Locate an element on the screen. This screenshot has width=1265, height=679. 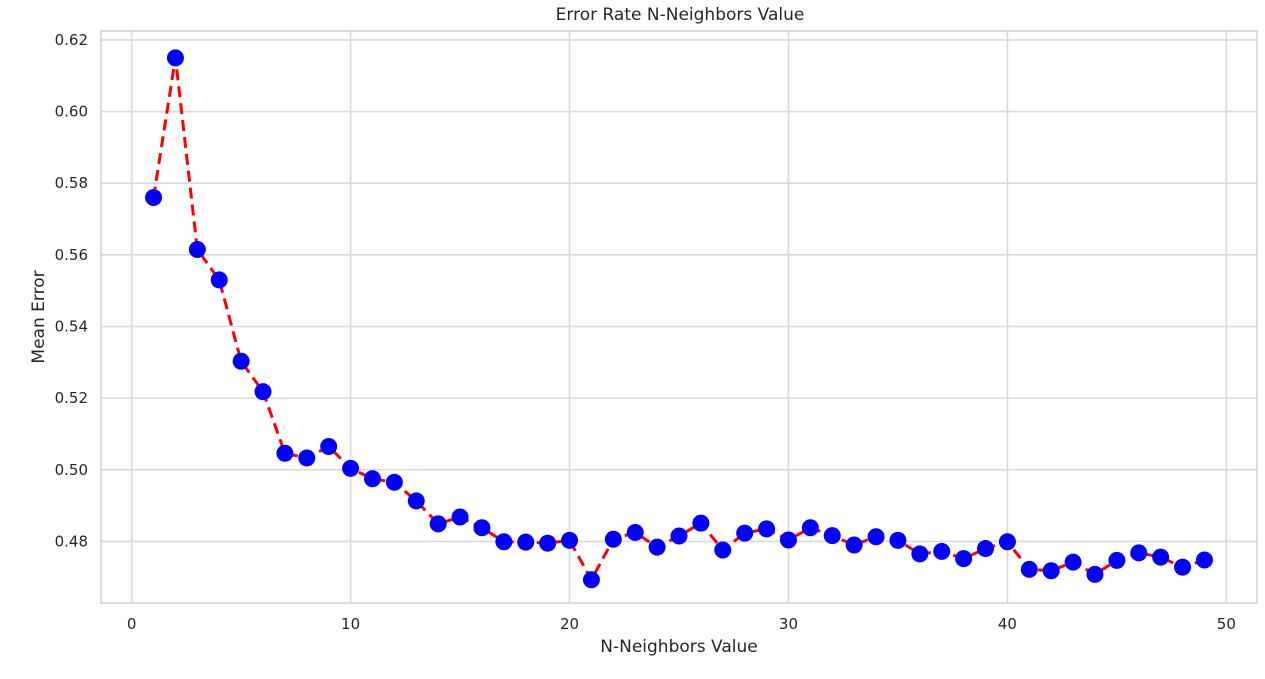
x-axis-label: N-Neighbors Value is located at coordinates (678, 647).